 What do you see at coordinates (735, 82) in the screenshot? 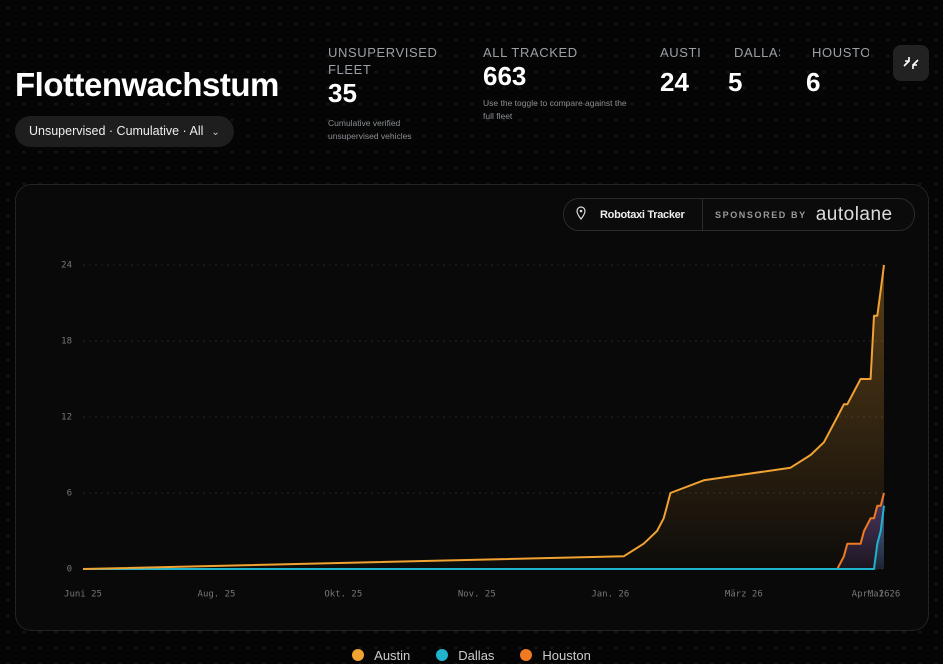
I see `stat-value: 5` at bounding box center [735, 82].